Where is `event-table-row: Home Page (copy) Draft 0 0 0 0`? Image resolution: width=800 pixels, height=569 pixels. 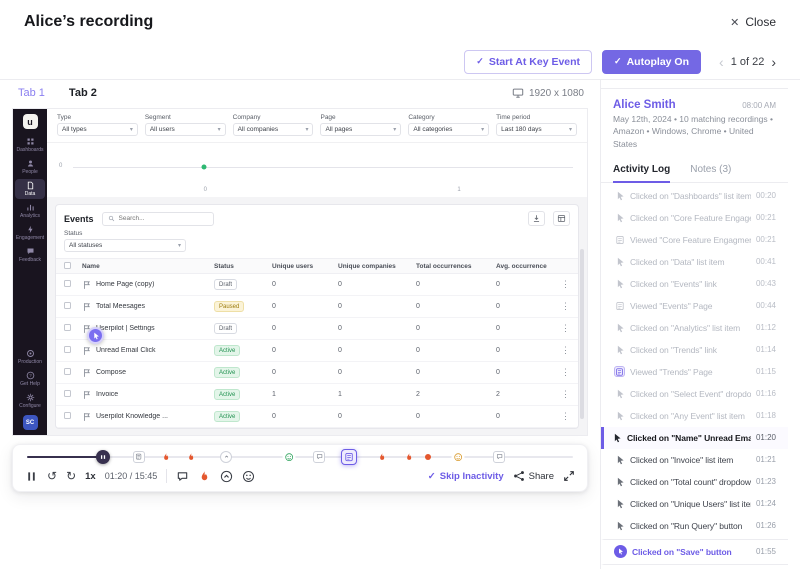
event-table-row: Home Page (copy) Draft 0 0 0 0 is located at coordinates (317, 285).